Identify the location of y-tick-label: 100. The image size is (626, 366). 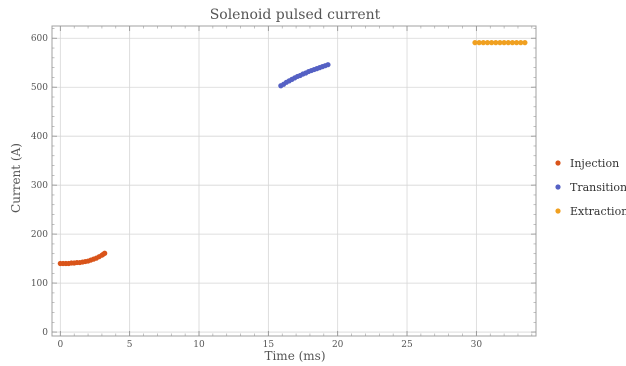
(39, 284).